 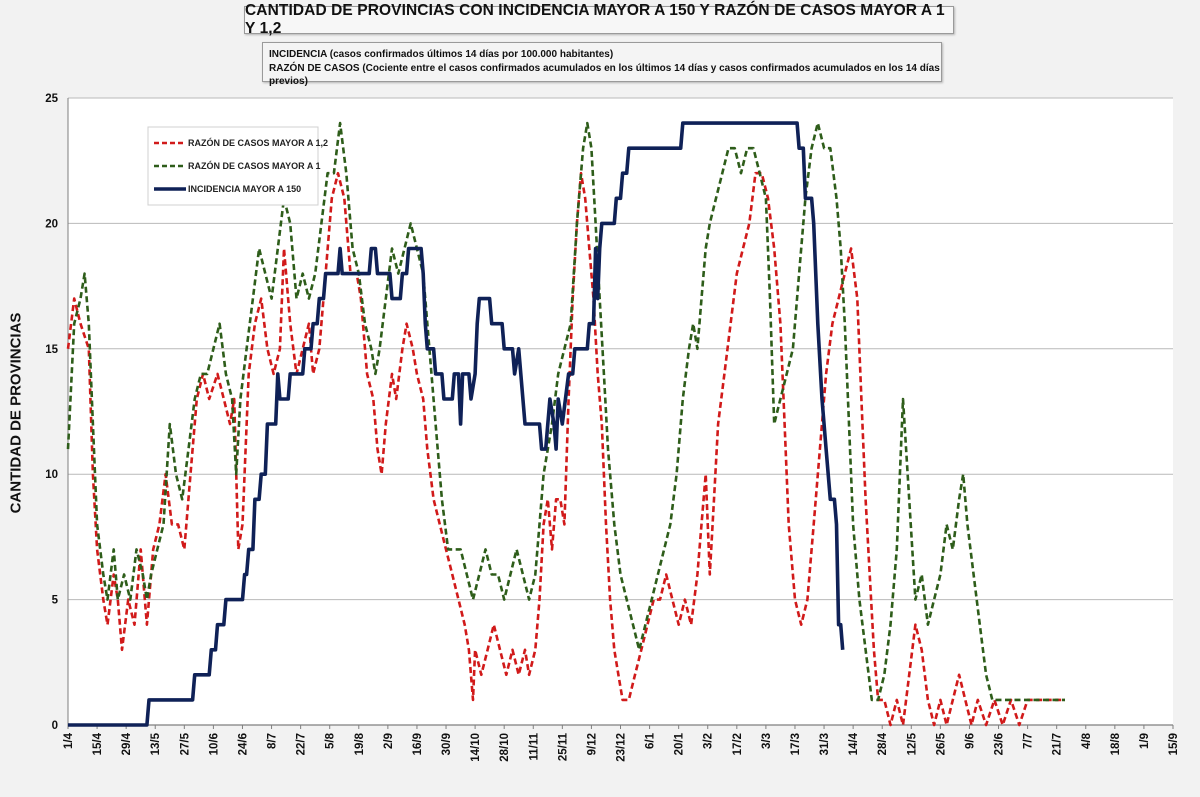 I want to click on x-tick-label: 1/9, so click(x=1145, y=741).